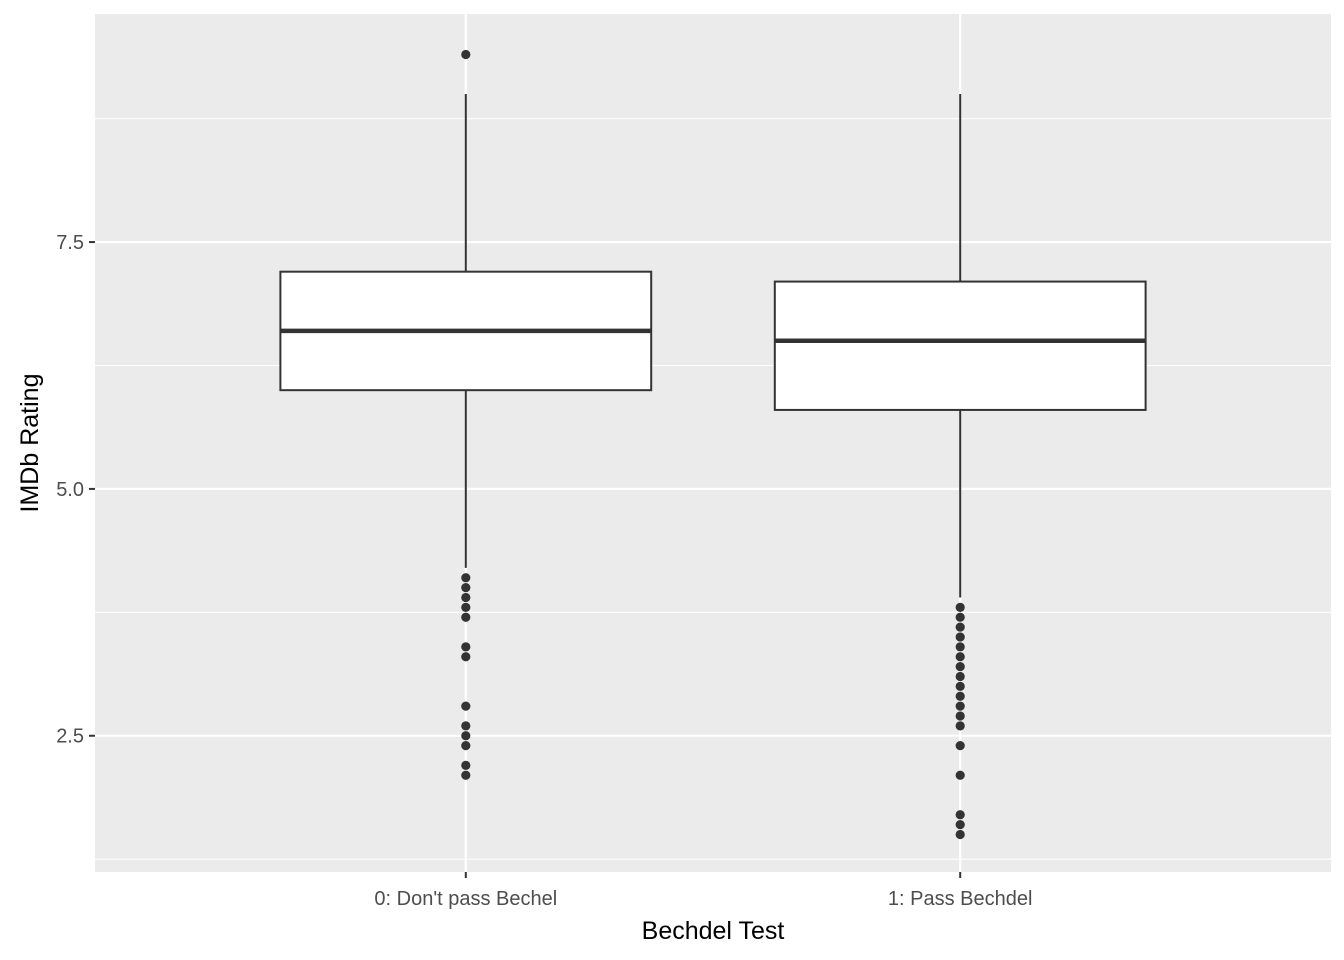 The height and width of the screenshot is (960, 1344). I want to click on x-axis: 0: Don't pass Bechel 1: Pass Bechdel, so click(703, 891).